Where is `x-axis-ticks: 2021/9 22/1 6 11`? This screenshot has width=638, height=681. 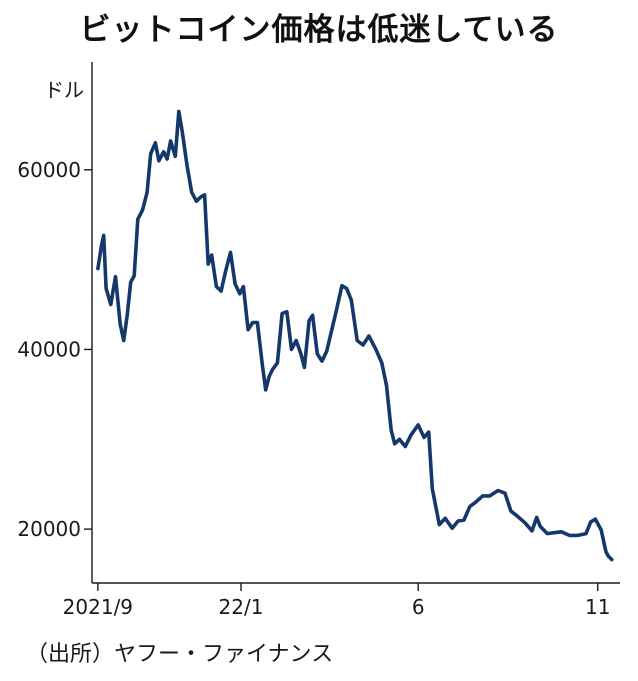
x-axis-ticks: 2021/9 22/1 6 11 is located at coordinates (336, 601).